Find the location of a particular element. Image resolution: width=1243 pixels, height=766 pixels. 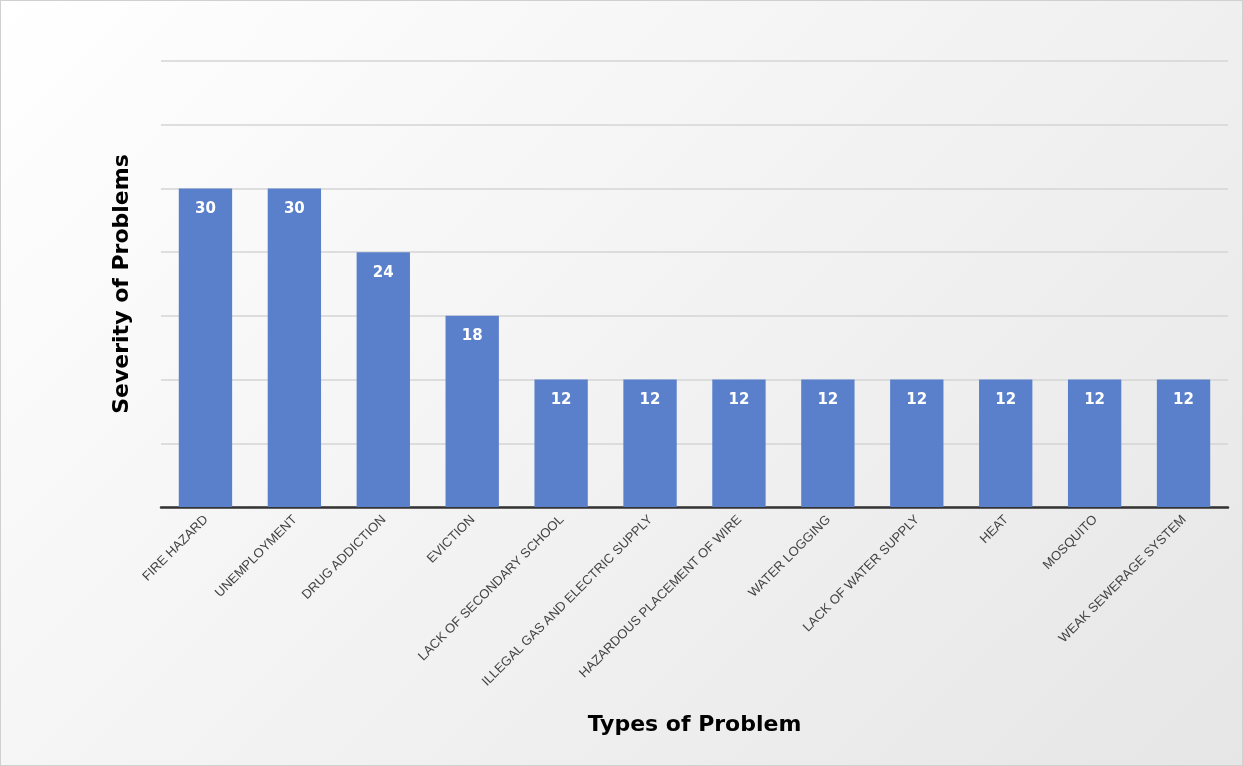

x-axis-title: Types of Problem is located at coordinates (694, 723).